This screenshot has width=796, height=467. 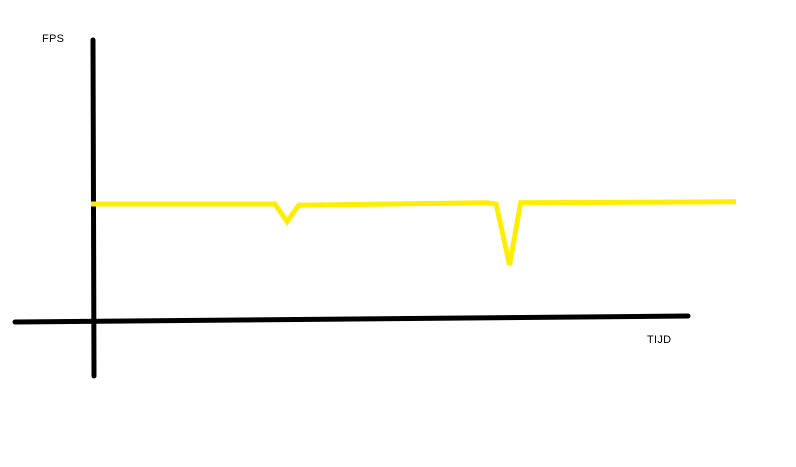 I want to click on series-layer, so click(x=414, y=232).